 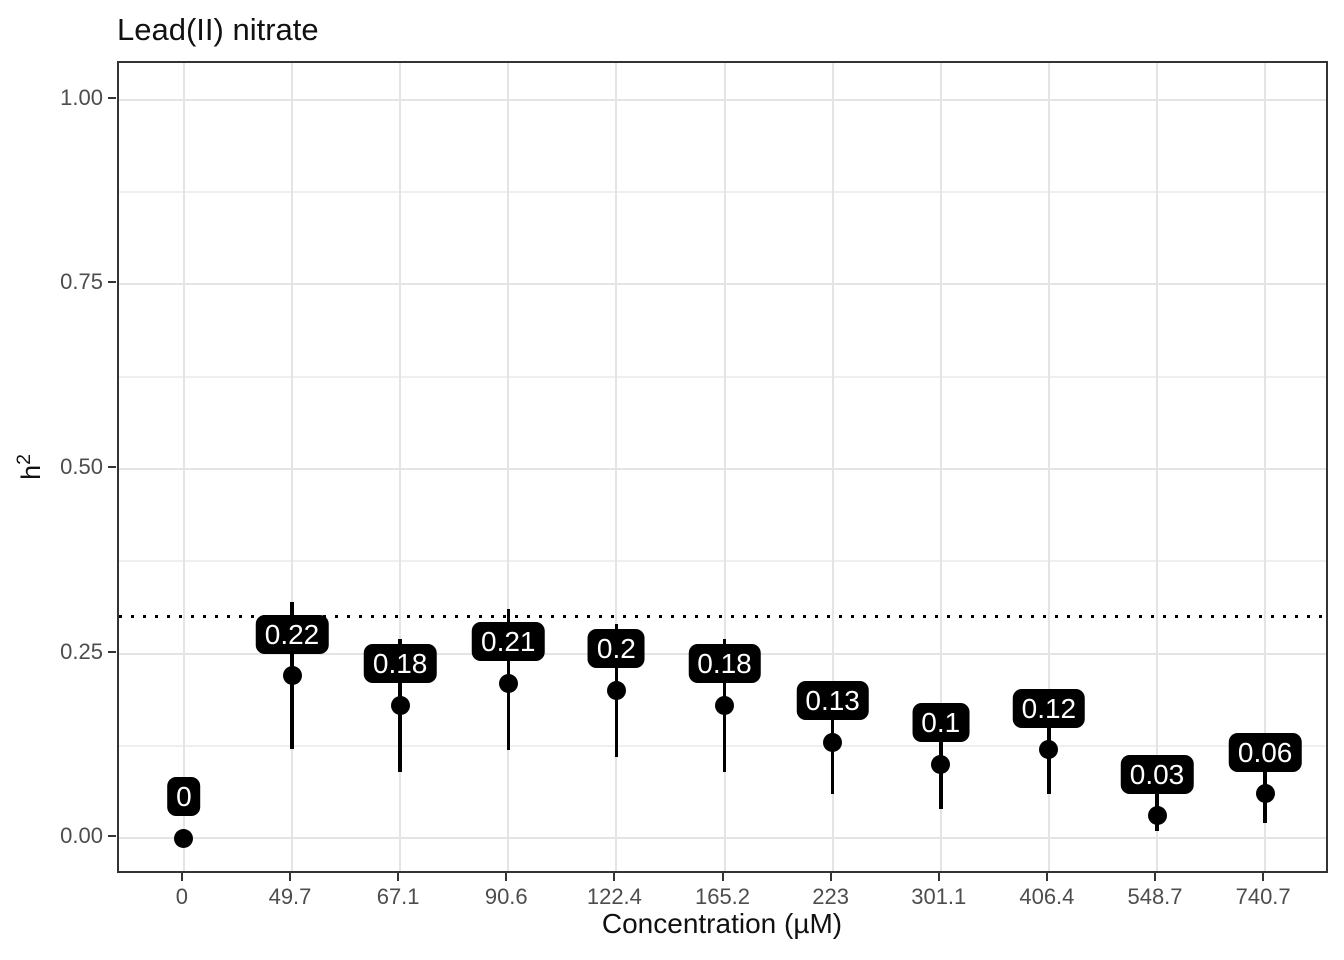 I want to click on point-value-label: 0.2, so click(x=616, y=649).